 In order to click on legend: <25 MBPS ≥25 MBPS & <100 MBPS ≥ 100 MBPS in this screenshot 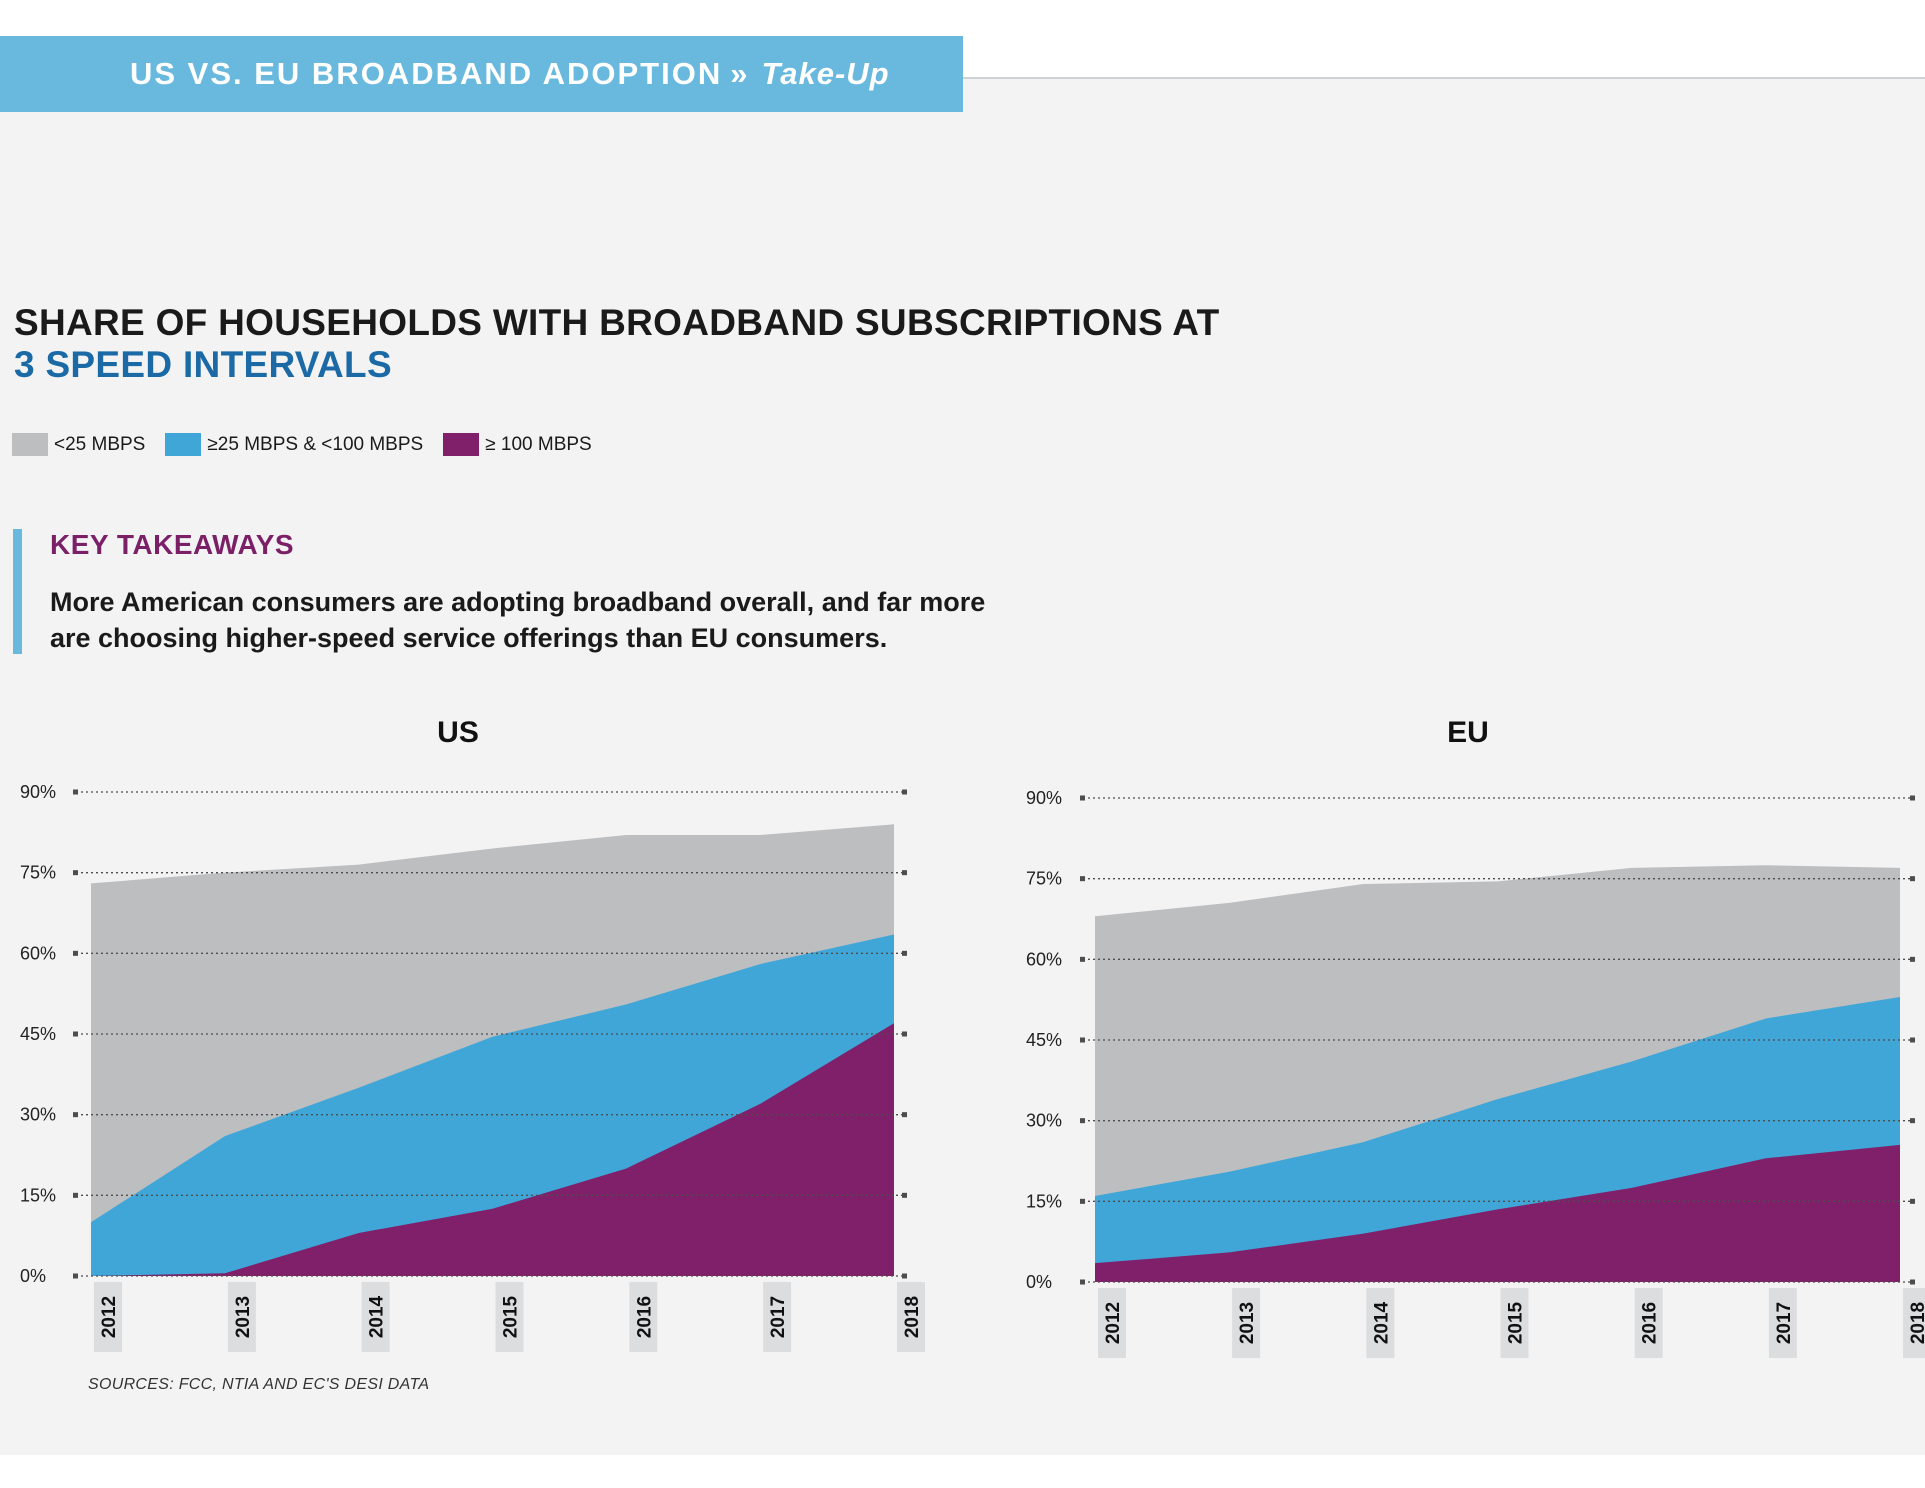, I will do `click(312, 444)`.